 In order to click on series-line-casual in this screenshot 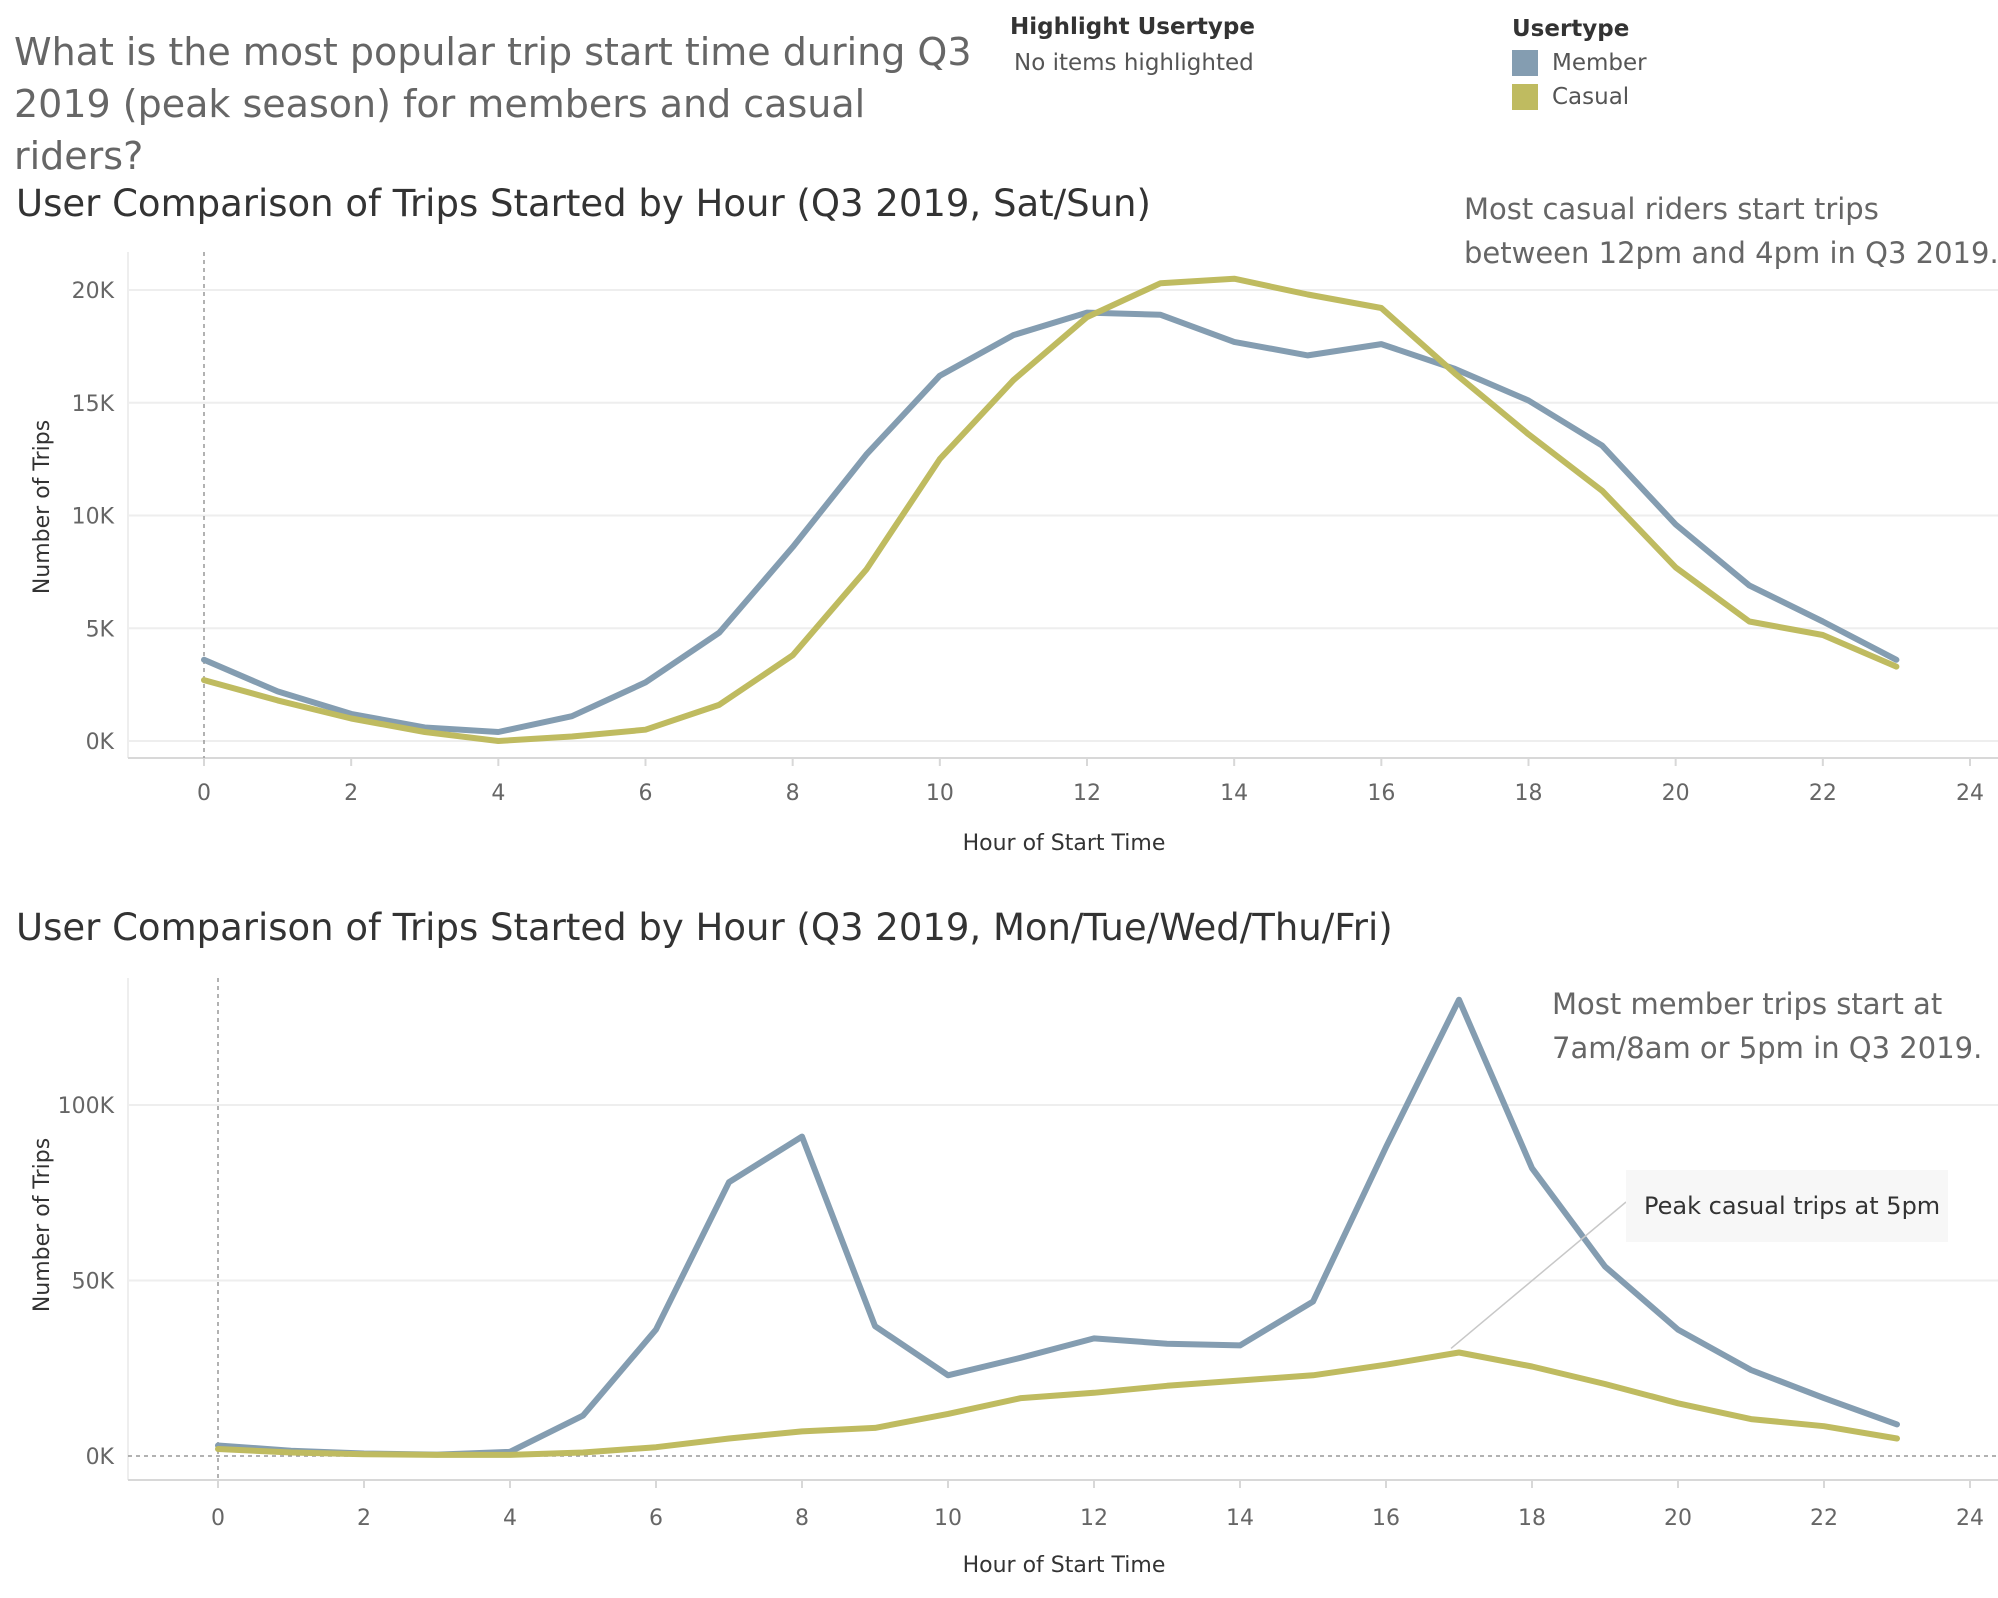, I will do `click(1057, 1403)`.